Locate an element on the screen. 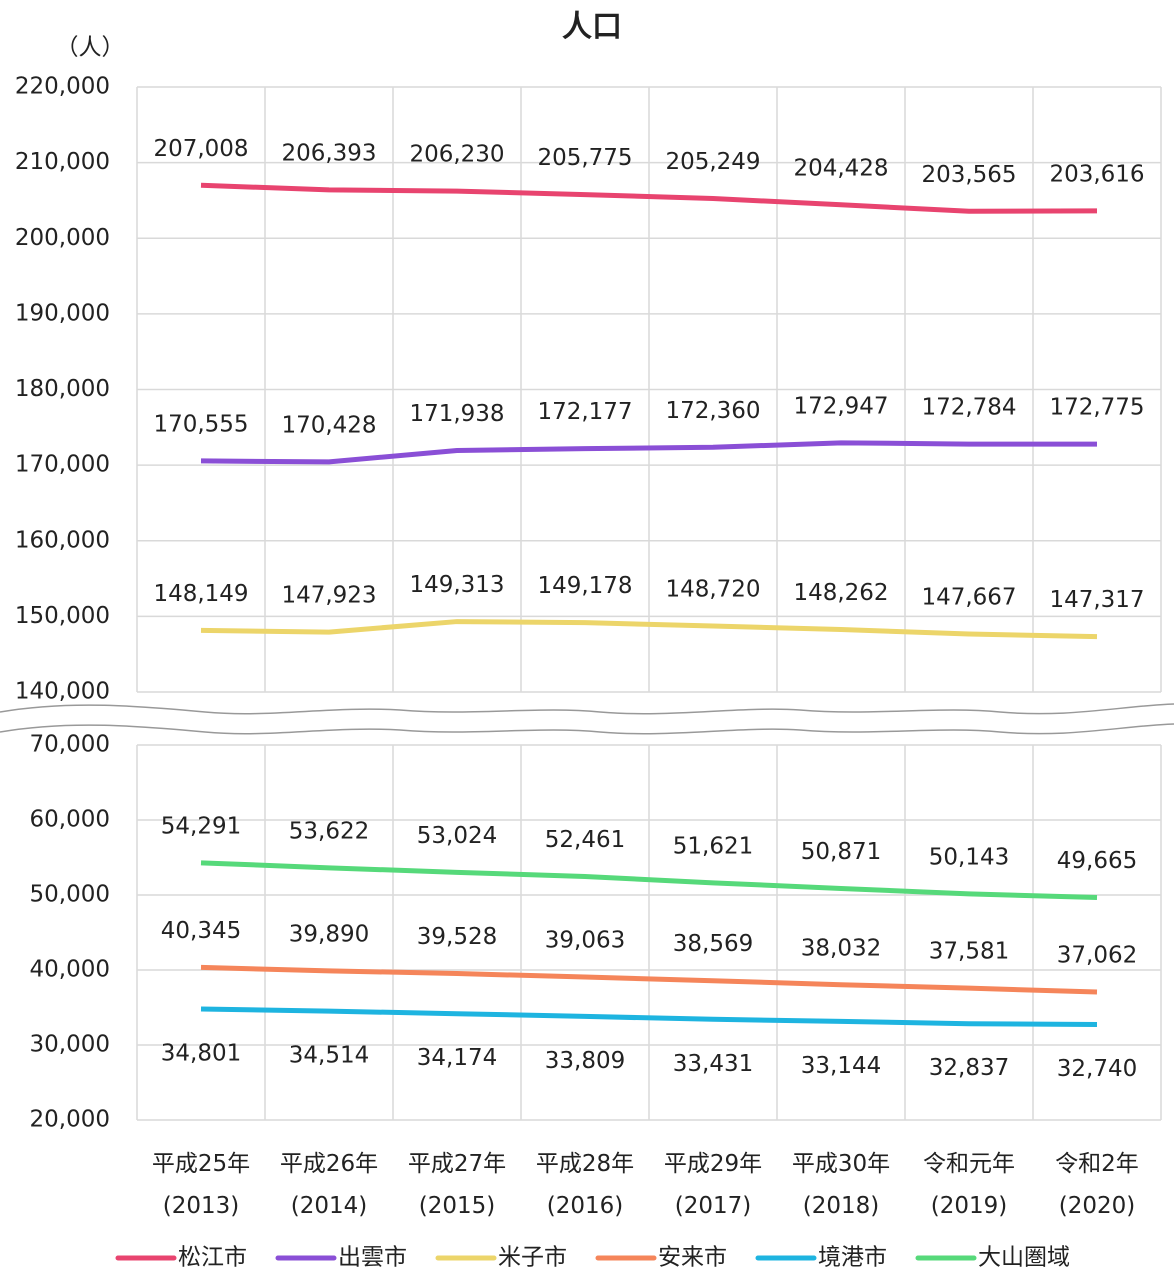 This screenshot has height=1269, width=1174. legend-label: 大山圏域 is located at coordinates (1024, 1257).